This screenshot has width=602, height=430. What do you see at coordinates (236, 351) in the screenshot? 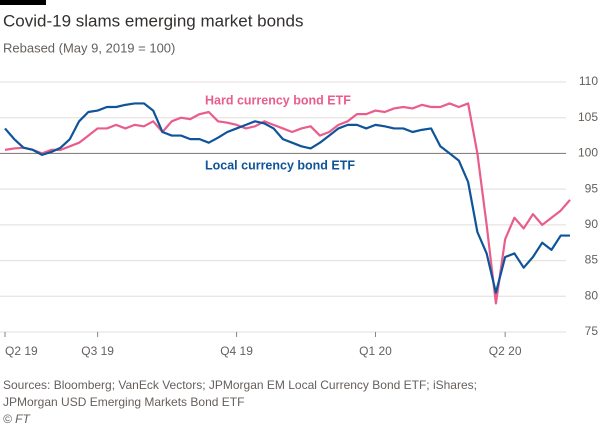
I see `x-tick-label: Q4 19` at bounding box center [236, 351].